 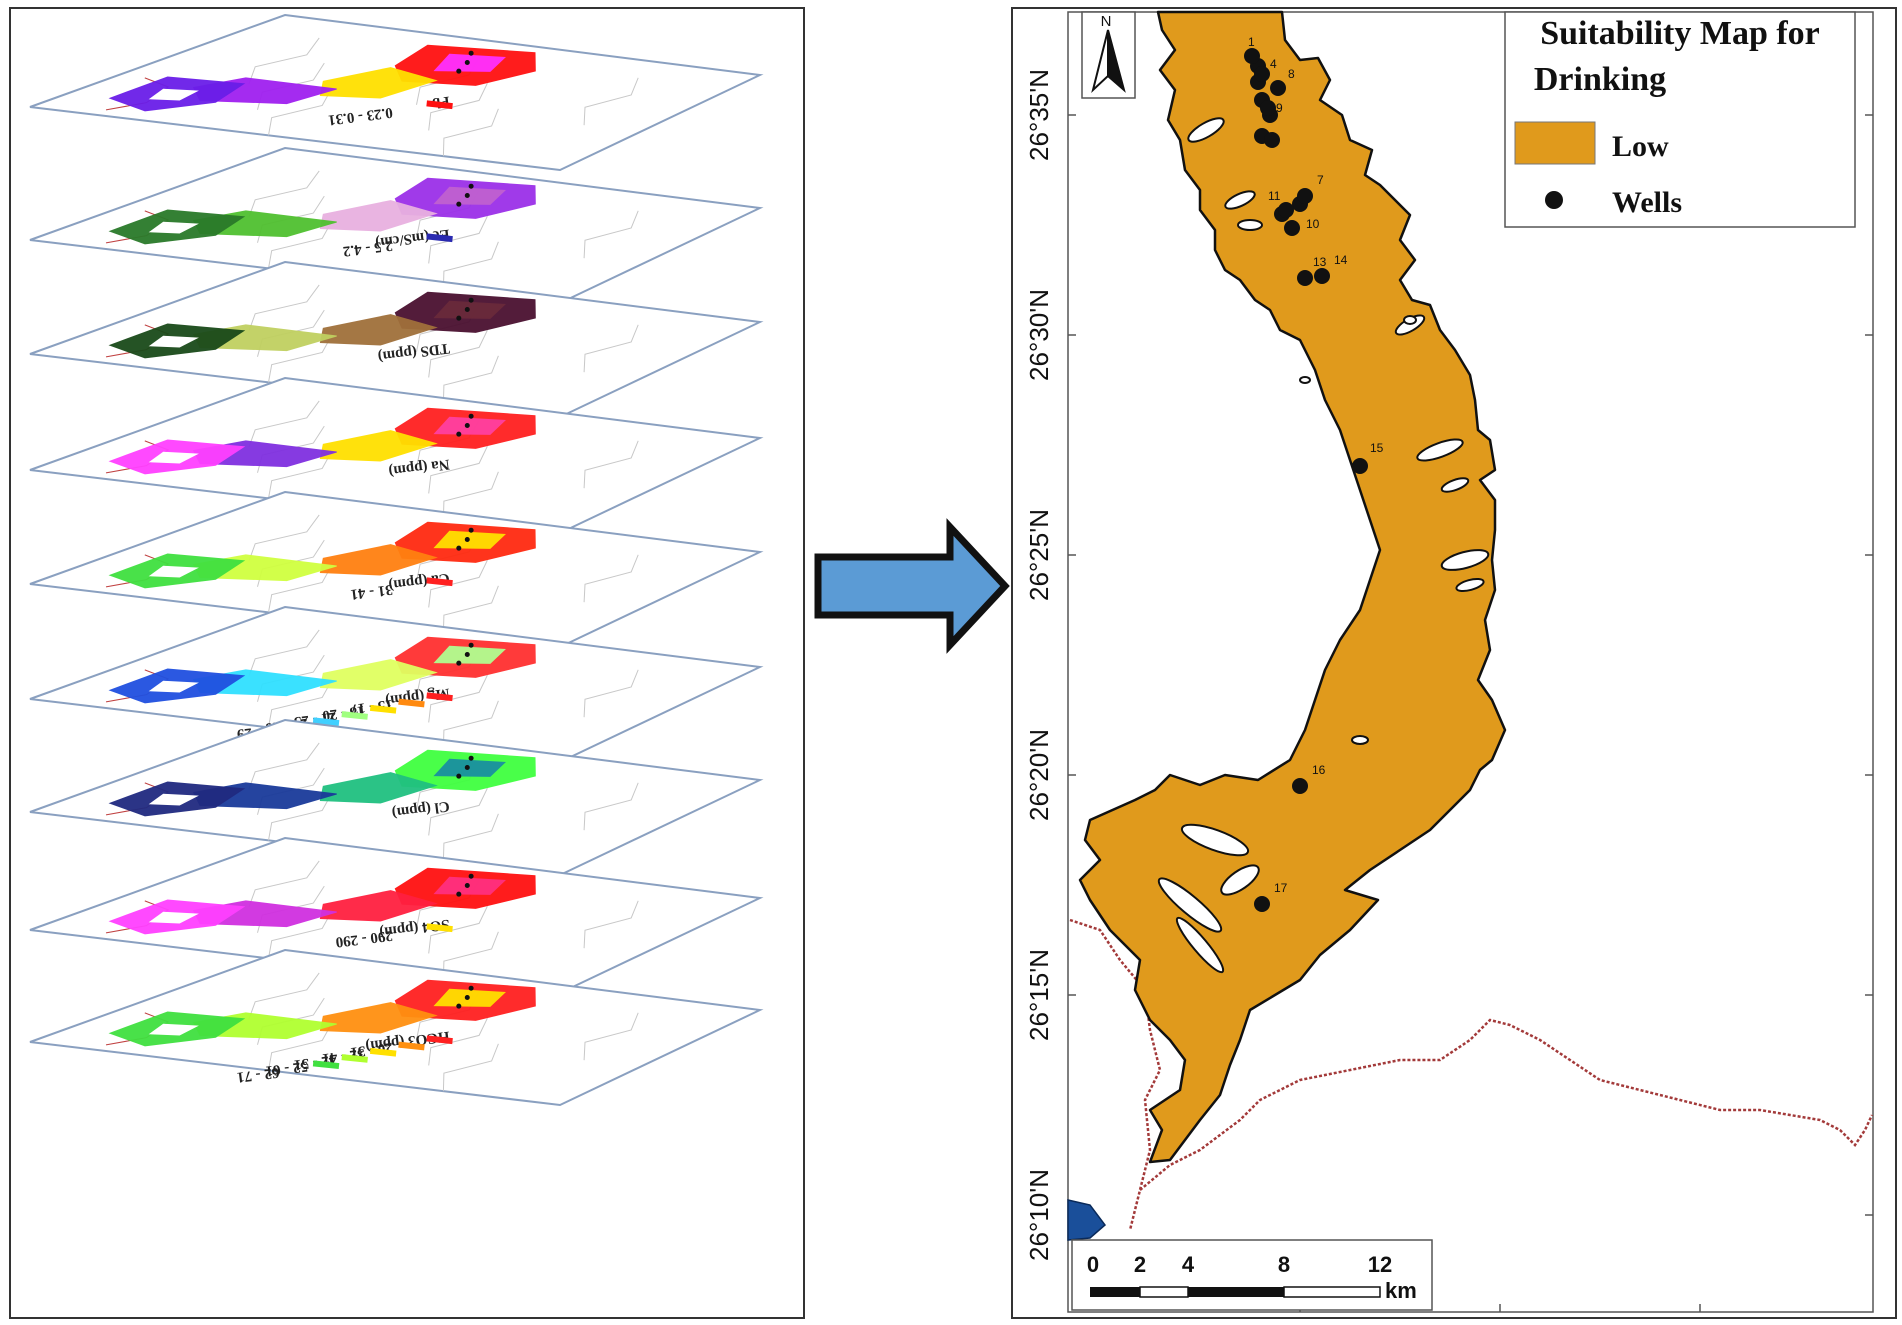 I want to click on map-legend: Suitability Map for Drinking Low Wells, so click(x=1680, y=119).